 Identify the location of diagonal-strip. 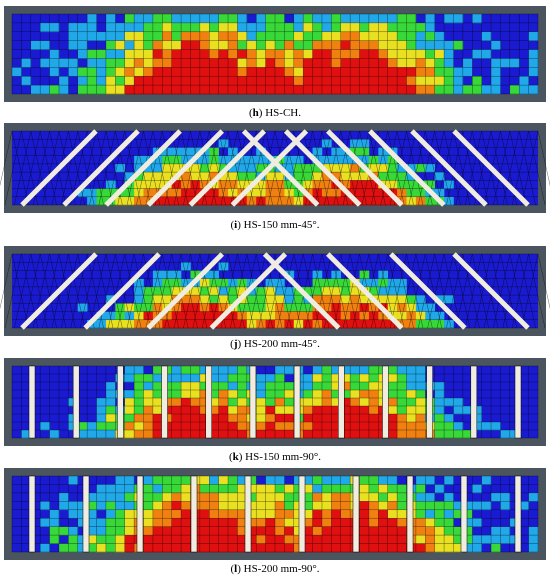
(59, 168).